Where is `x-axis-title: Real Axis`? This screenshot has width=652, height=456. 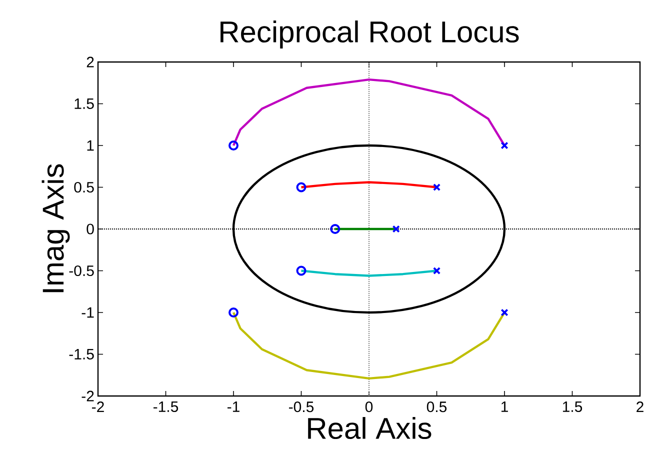 x-axis-title: Real Axis is located at coordinates (370, 428).